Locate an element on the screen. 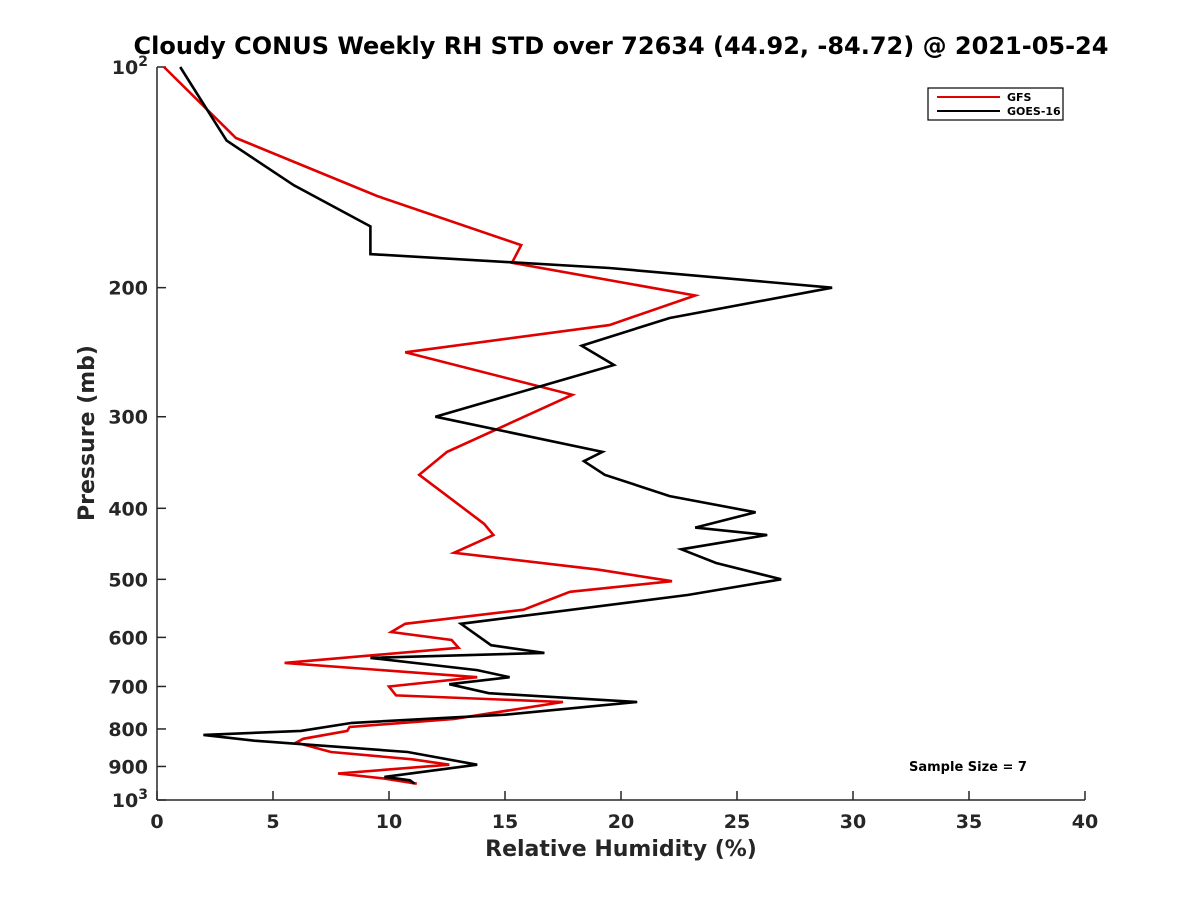  legend: GFS GOES-16 is located at coordinates (995, 104).